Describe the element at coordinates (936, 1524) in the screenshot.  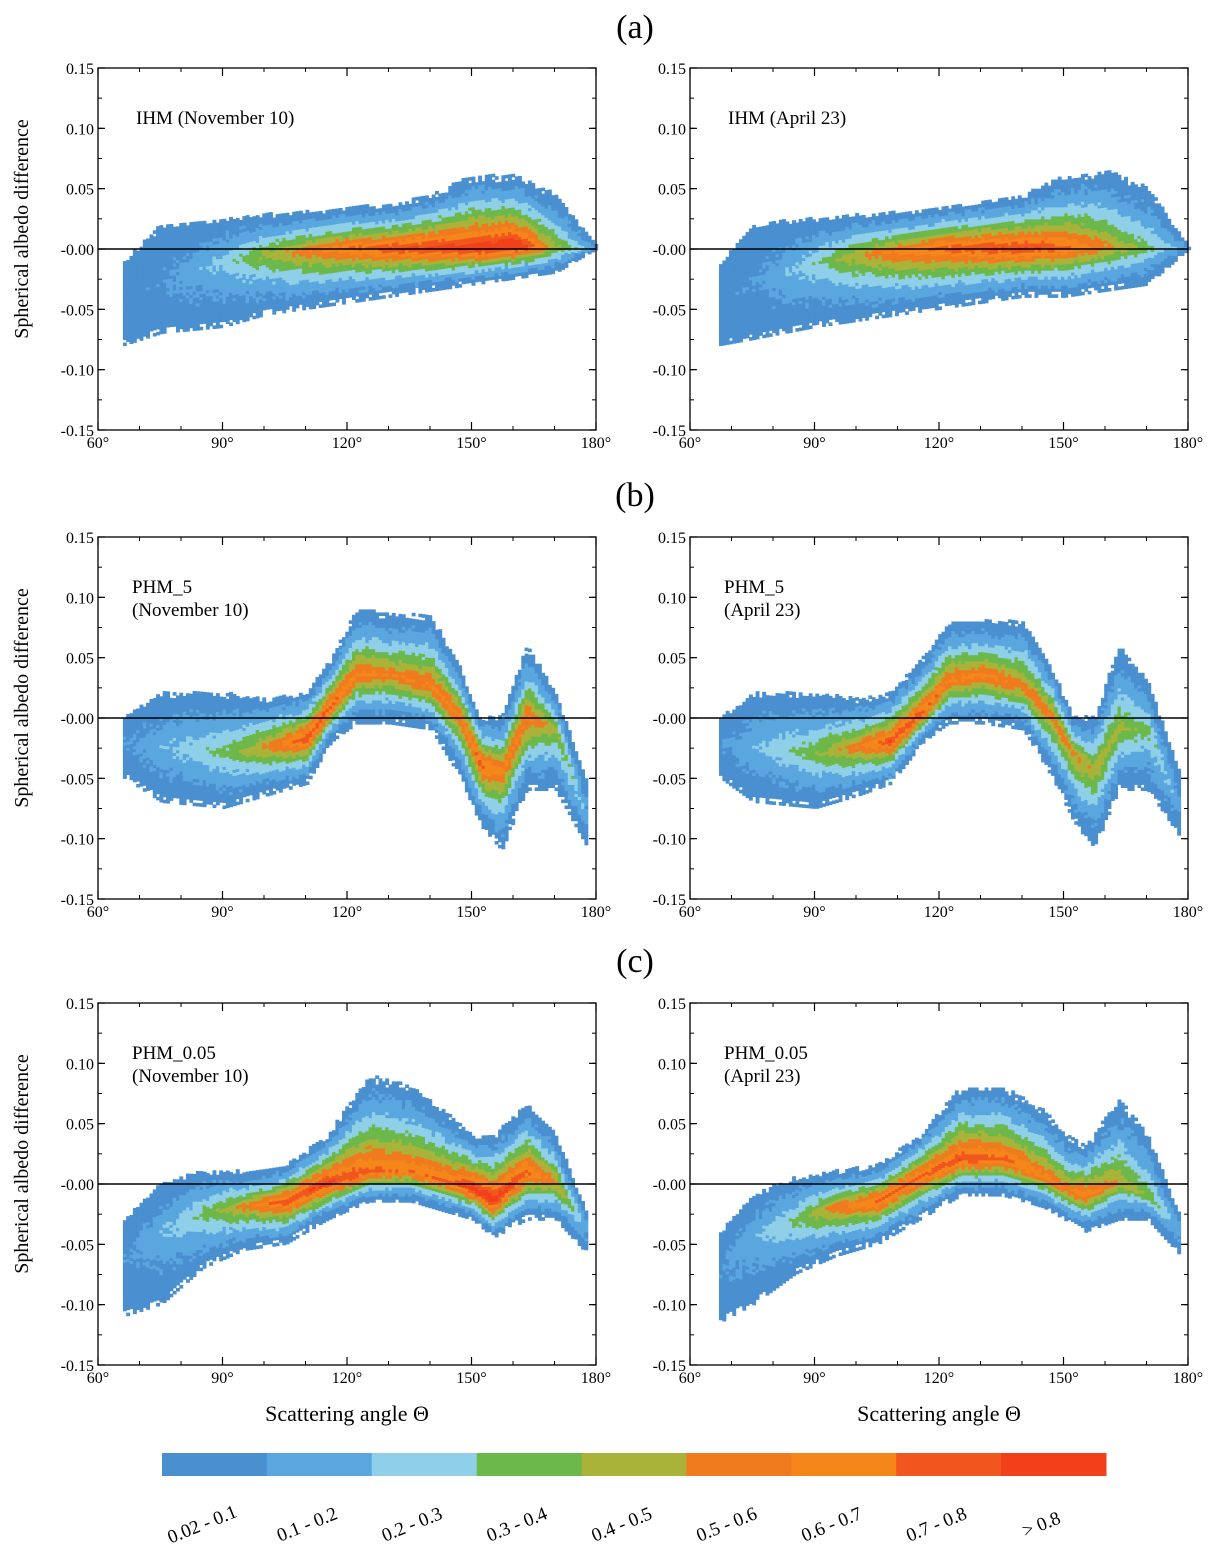
I see `colorbar-label-7: 0.7 - 0.8` at that location.